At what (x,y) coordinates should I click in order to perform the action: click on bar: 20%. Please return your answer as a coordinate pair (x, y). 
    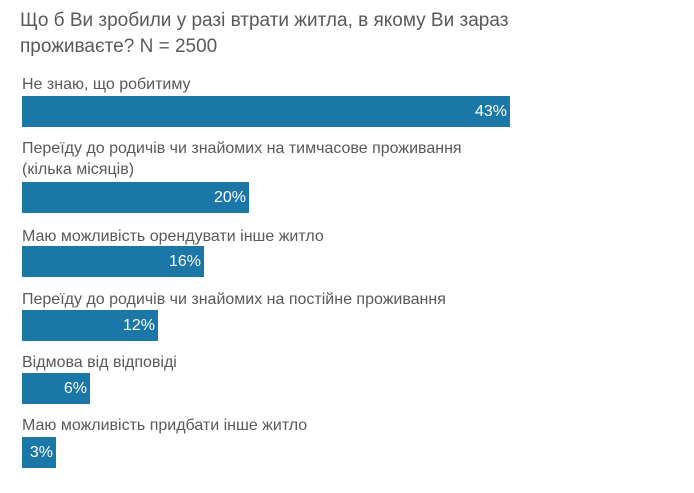
    Looking at the image, I should click on (135, 197).